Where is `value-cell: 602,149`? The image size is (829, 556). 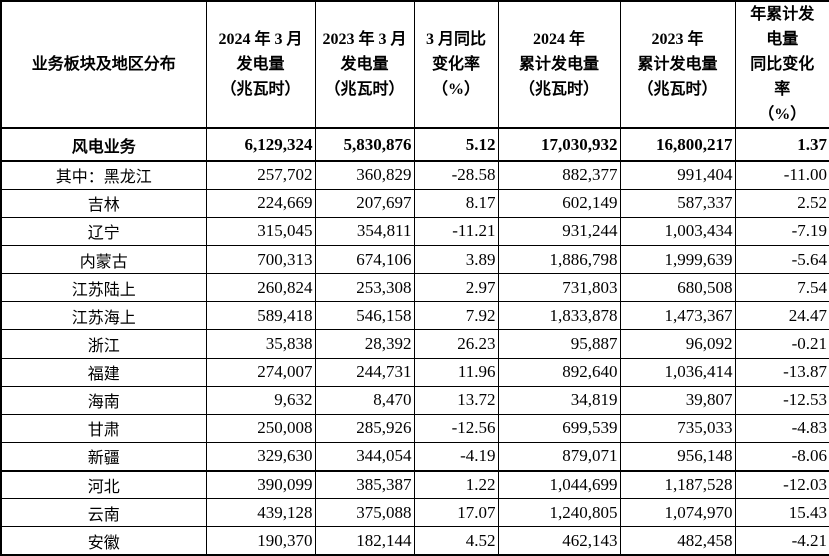
value-cell: 602,149 is located at coordinates (559, 203).